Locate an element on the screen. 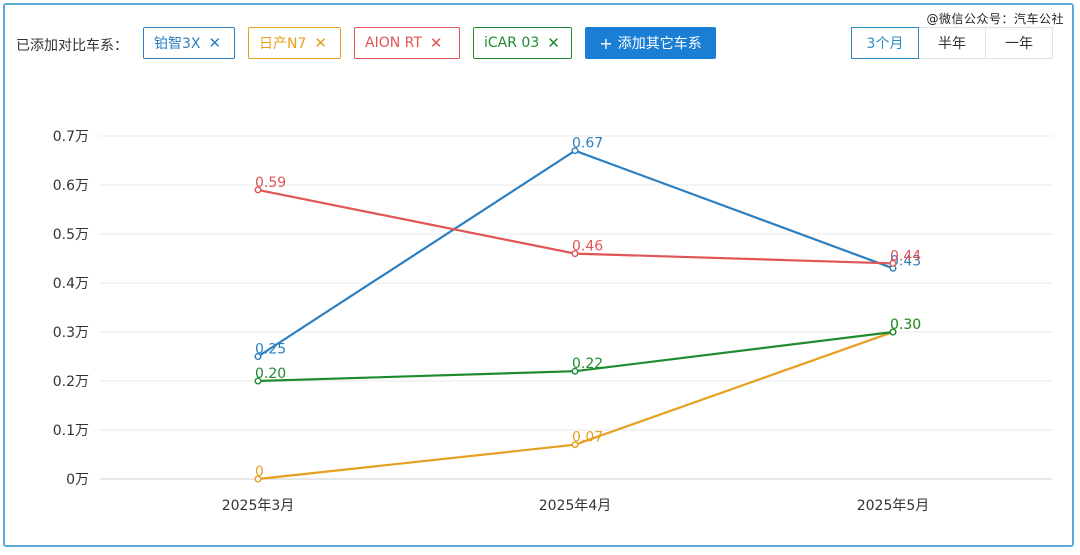 The height and width of the screenshot is (555, 1080). series-tag-nissan-n7: 日产N7 ✕ is located at coordinates (294, 43).